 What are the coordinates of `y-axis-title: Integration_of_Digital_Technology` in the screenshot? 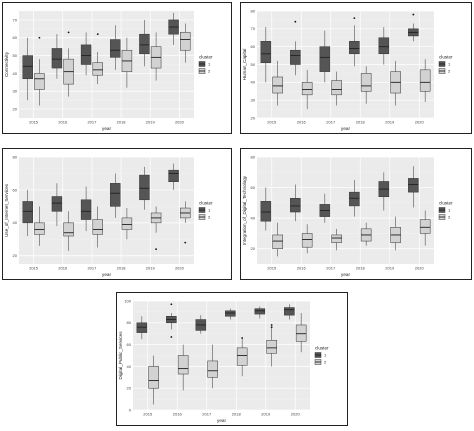 It's located at (244, 210).